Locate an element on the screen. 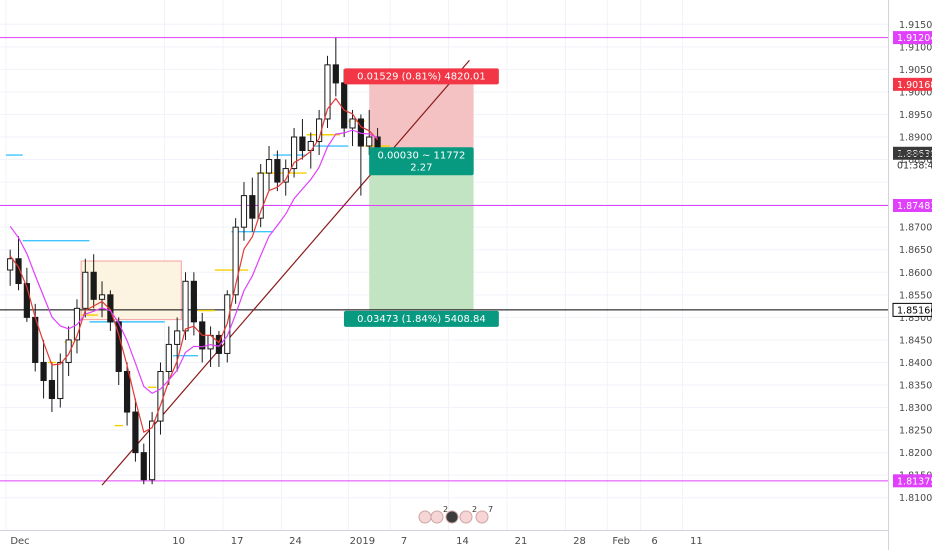 The width and height of the screenshot is (932, 554). position-zones is located at coordinates (421, 197).